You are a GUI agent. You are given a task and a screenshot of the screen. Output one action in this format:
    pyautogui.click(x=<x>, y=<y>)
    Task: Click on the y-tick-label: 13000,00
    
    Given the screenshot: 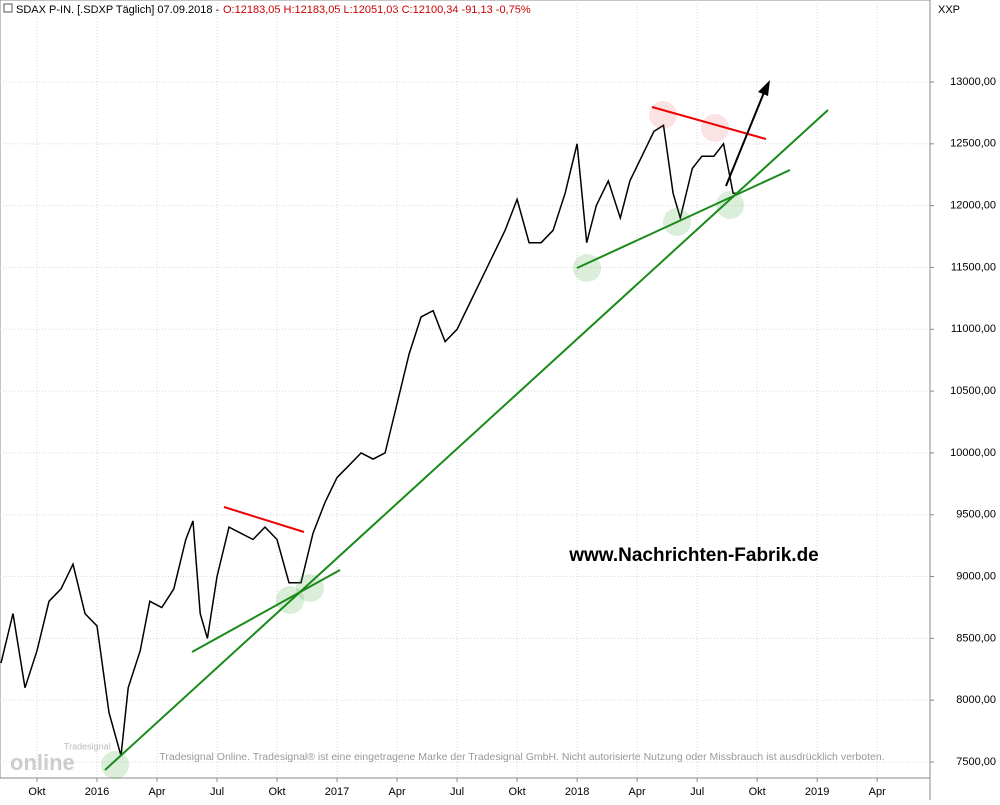 What is the action you would take?
    pyautogui.click(x=973, y=82)
    